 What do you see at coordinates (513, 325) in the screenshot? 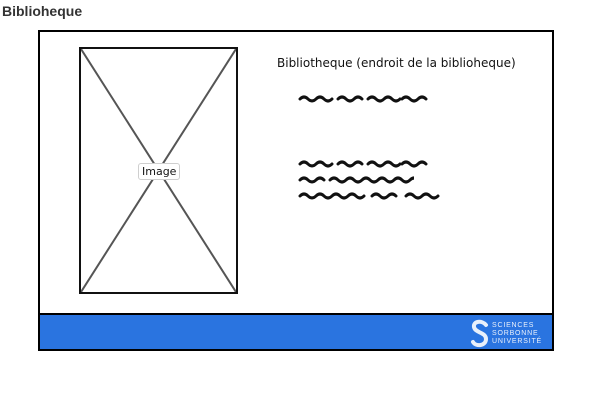
I see `logo-line-sciences: SCIENCES` at bounding box center [513, 325].